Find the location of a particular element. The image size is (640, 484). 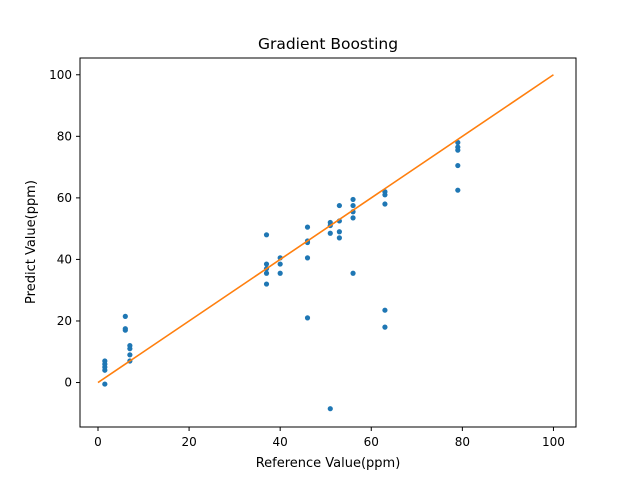

y-tick-label: 0 is located at coordinates (68, 383).